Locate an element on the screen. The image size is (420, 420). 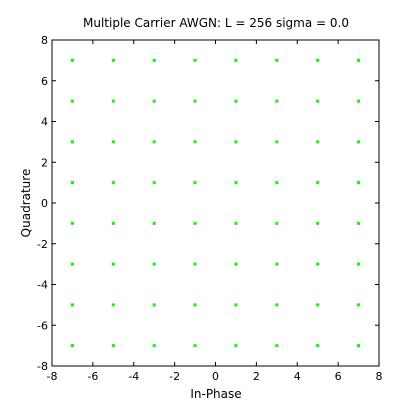
x-tick-label: 6 is located at coordinates (338, 376).